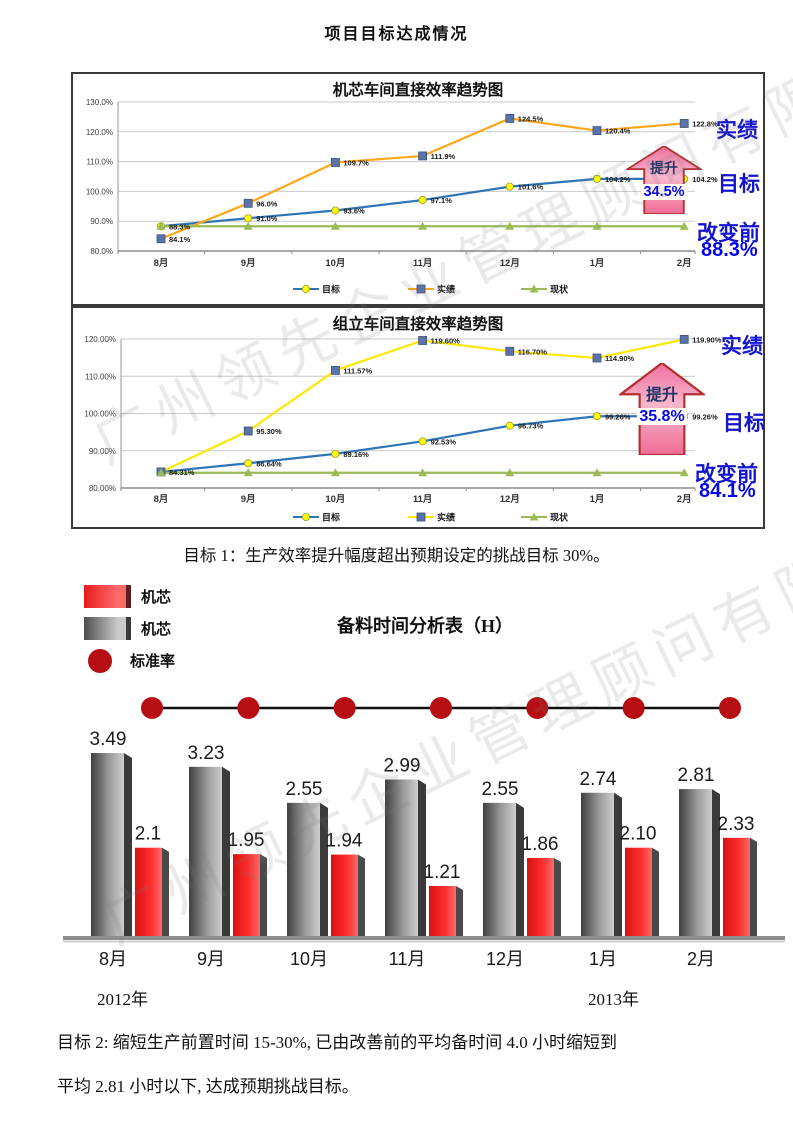 The width and height of the screenshot is (793, 1122). Describe the element at coordinates (662, 416) in the screenshot. I see `improve-pct: 35.8%` at that location.